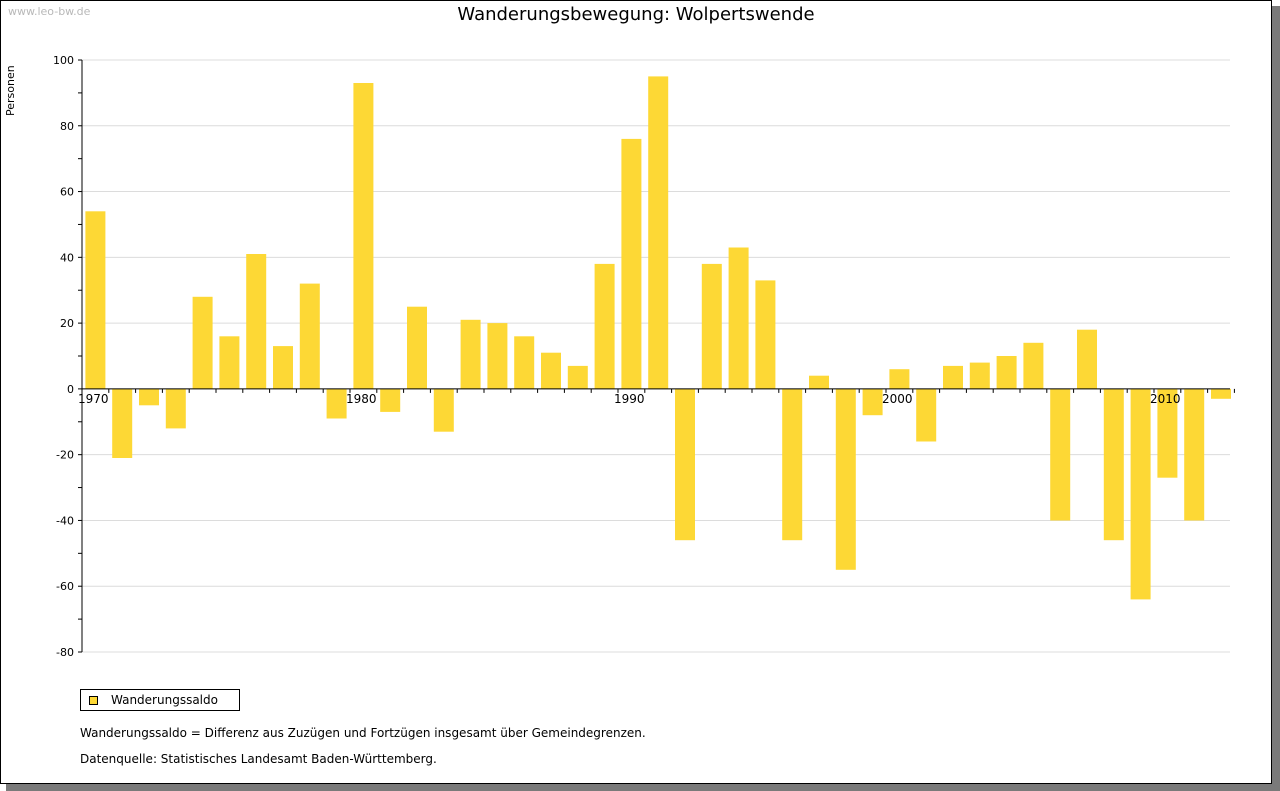 The image size is (1280, 791). What do you see at coordinates (604, 326) in the screenshot?
I see `bar-1989` at bounding box center [604, 326].